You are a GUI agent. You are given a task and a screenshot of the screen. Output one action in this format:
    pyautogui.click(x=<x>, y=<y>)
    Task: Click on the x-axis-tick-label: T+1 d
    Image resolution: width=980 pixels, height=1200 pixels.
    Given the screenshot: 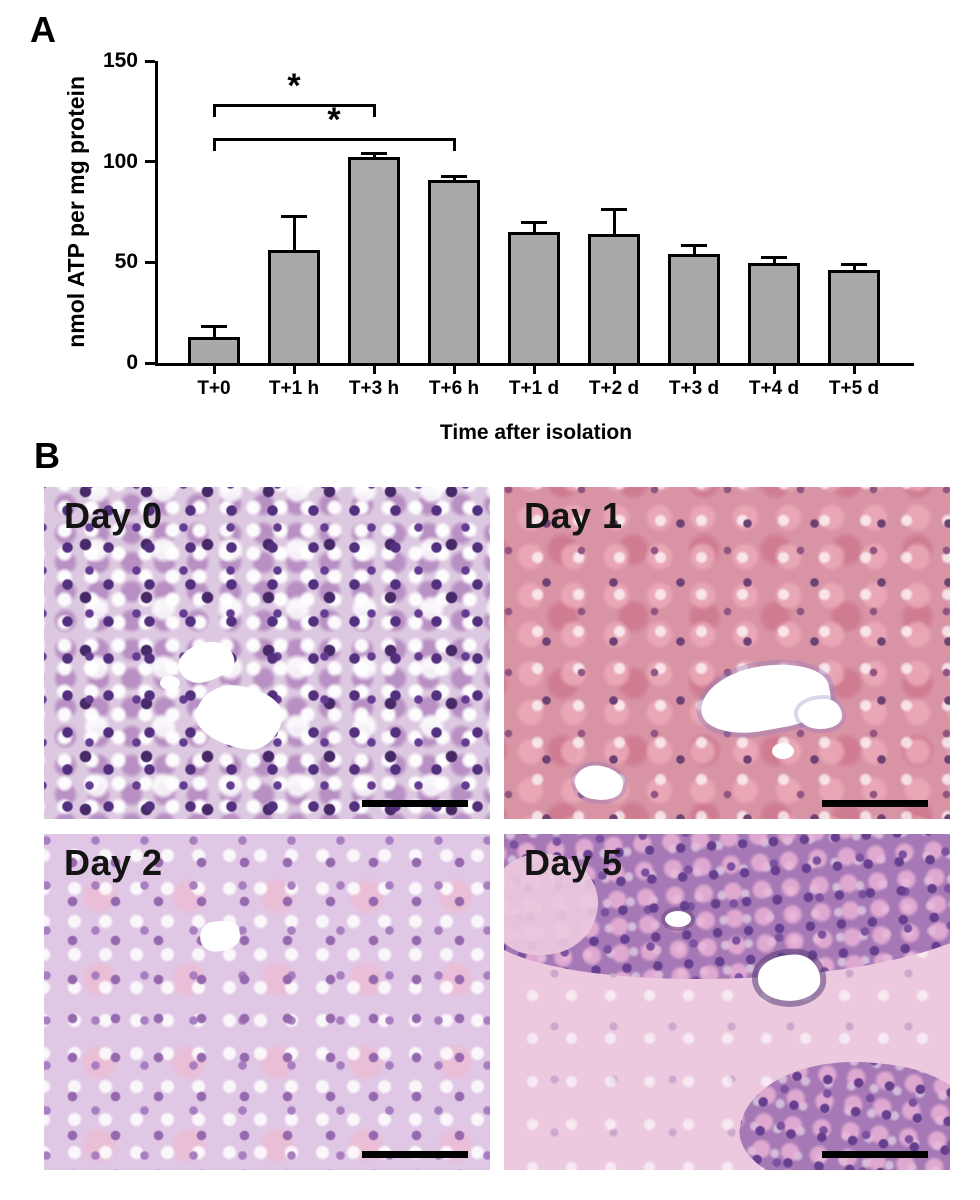 What is the action you would take?
    pyautogui.click(x=534, y=388)
    